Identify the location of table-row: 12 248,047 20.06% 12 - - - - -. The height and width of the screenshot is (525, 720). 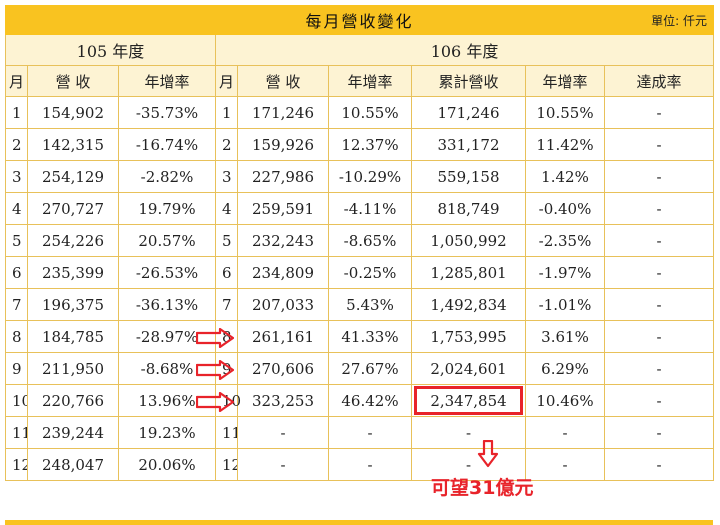
(360, 464).